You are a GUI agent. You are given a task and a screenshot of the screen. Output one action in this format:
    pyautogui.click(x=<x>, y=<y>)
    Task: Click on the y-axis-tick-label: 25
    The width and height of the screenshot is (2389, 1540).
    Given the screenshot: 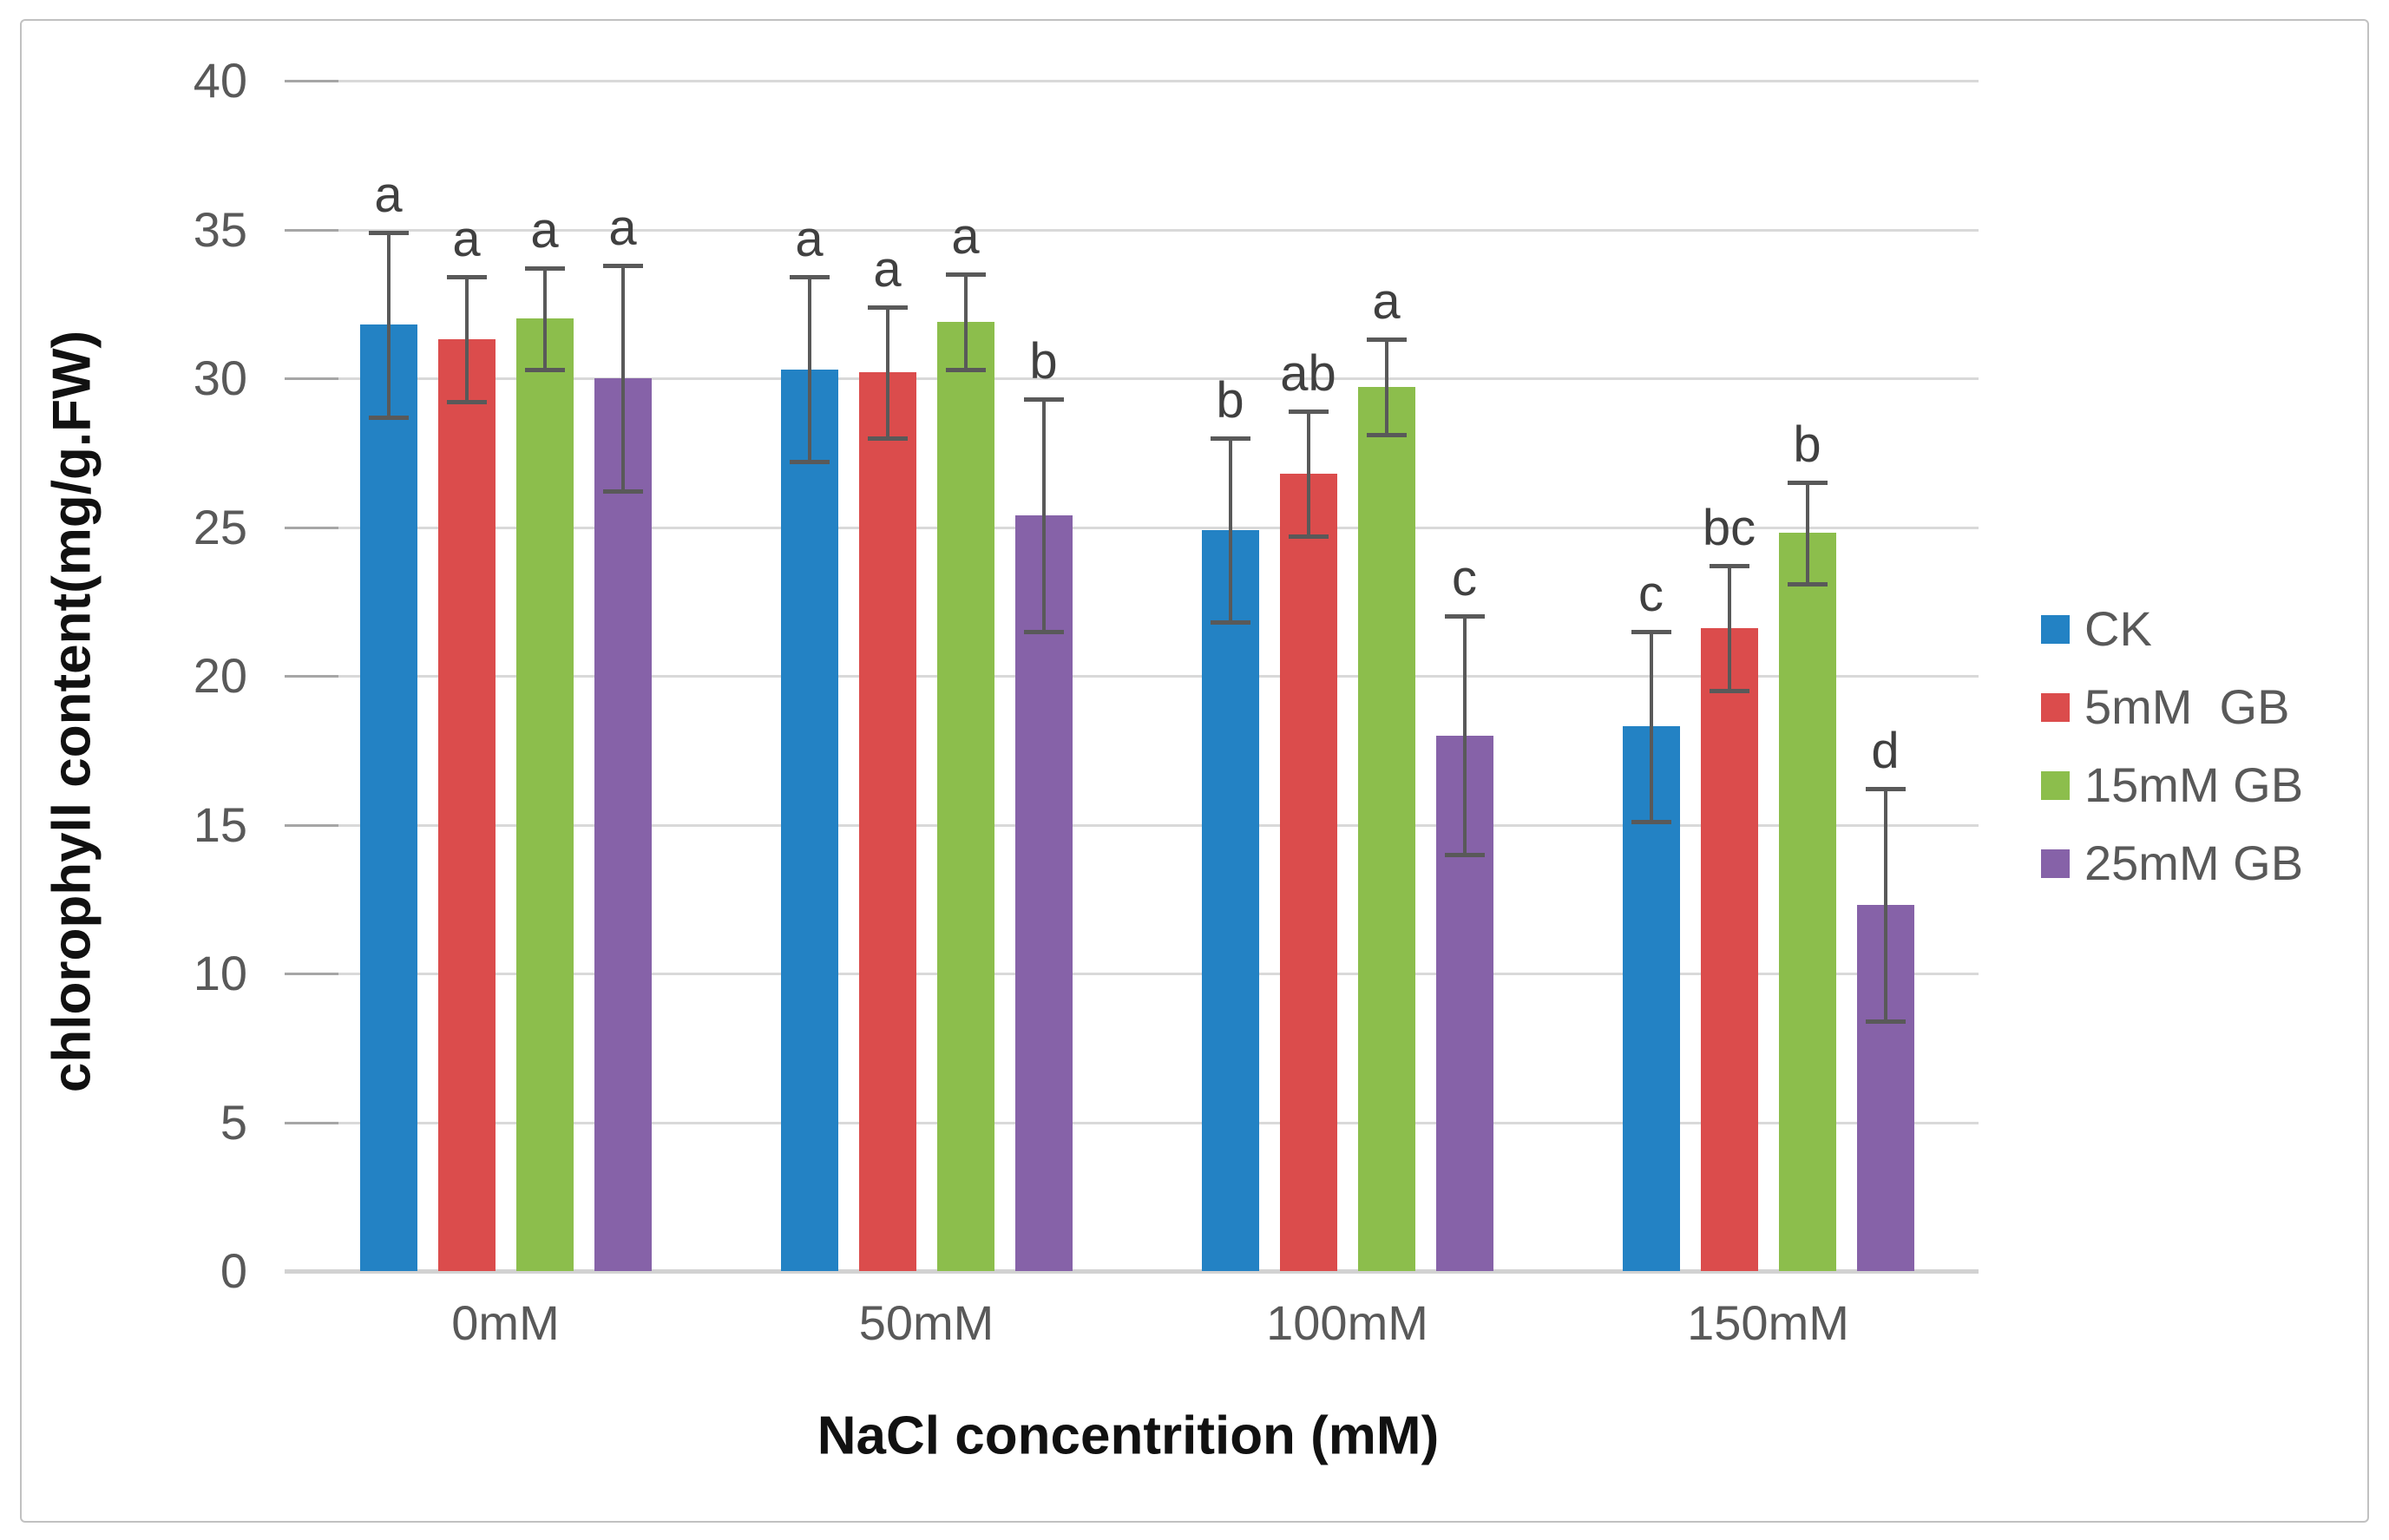 What is the action you would take?
    pyautogui.click(x=220, y=526)
    